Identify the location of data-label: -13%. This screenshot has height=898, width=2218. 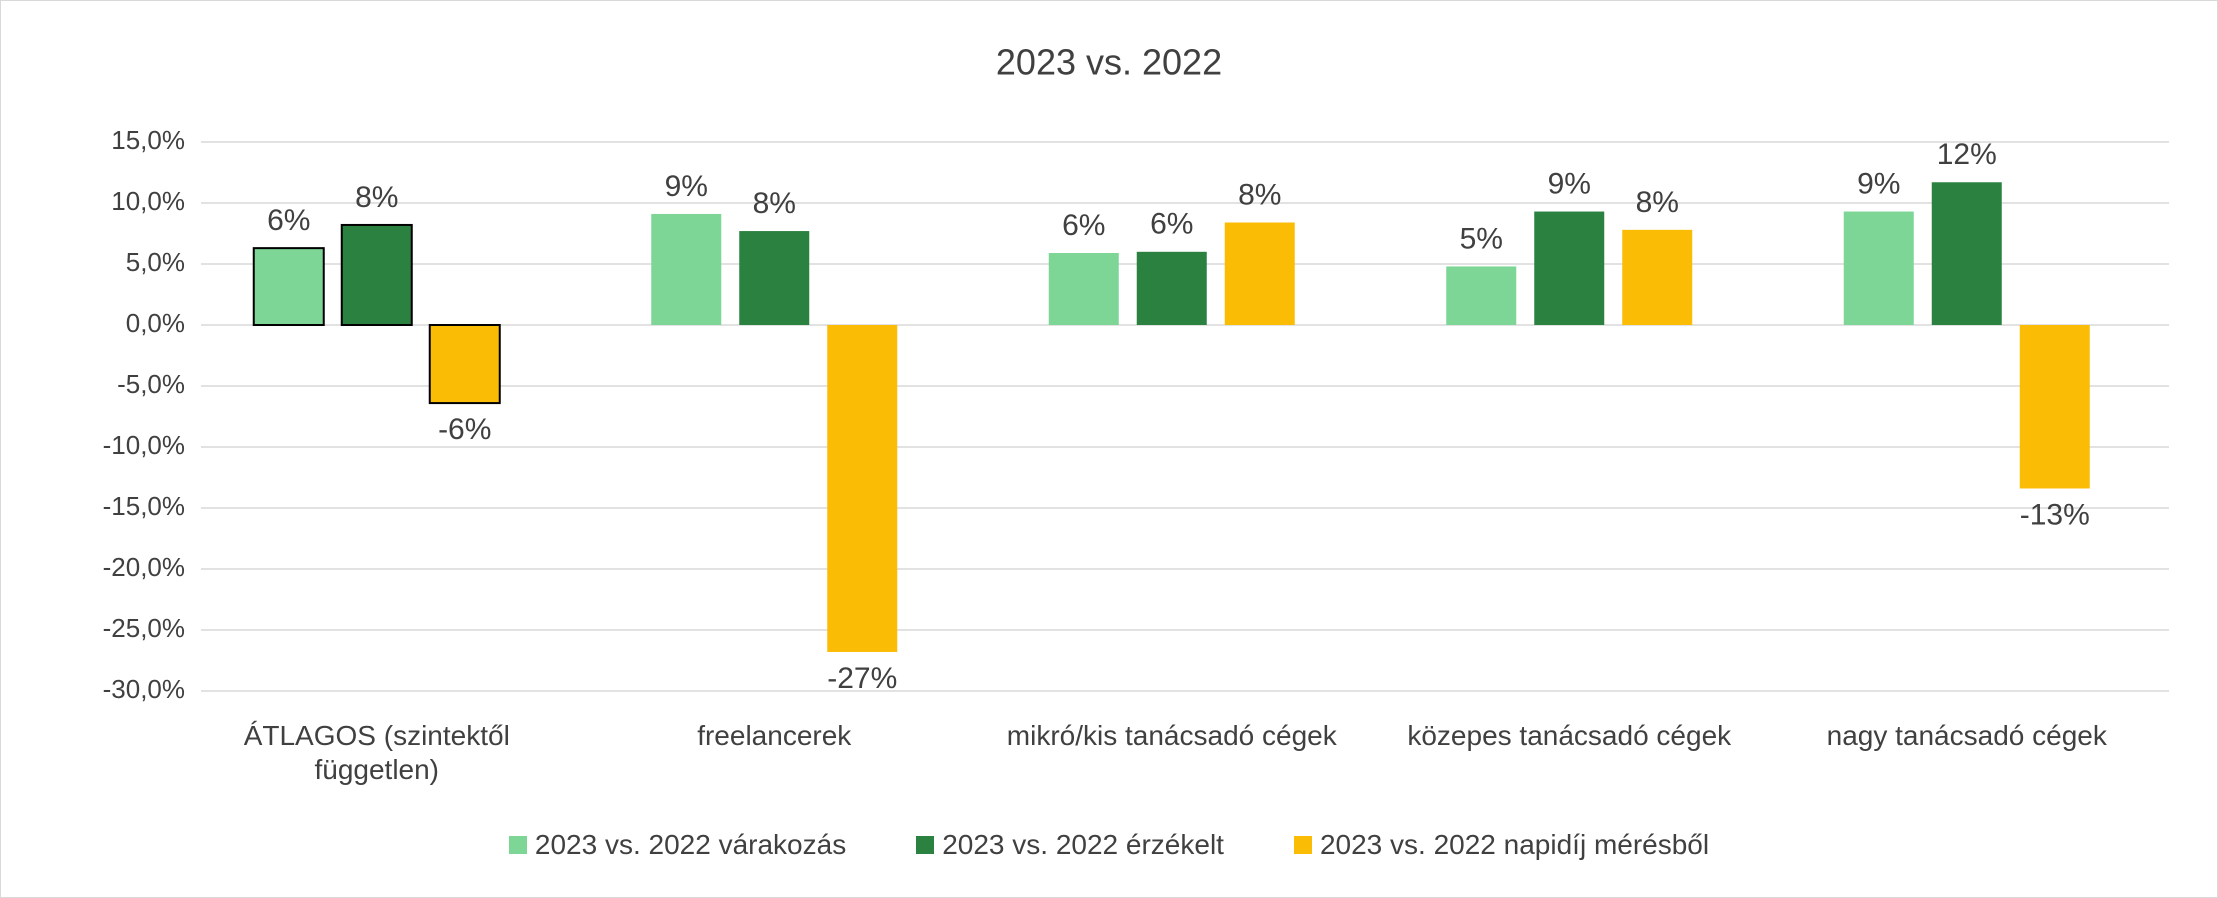
(2055, 514).